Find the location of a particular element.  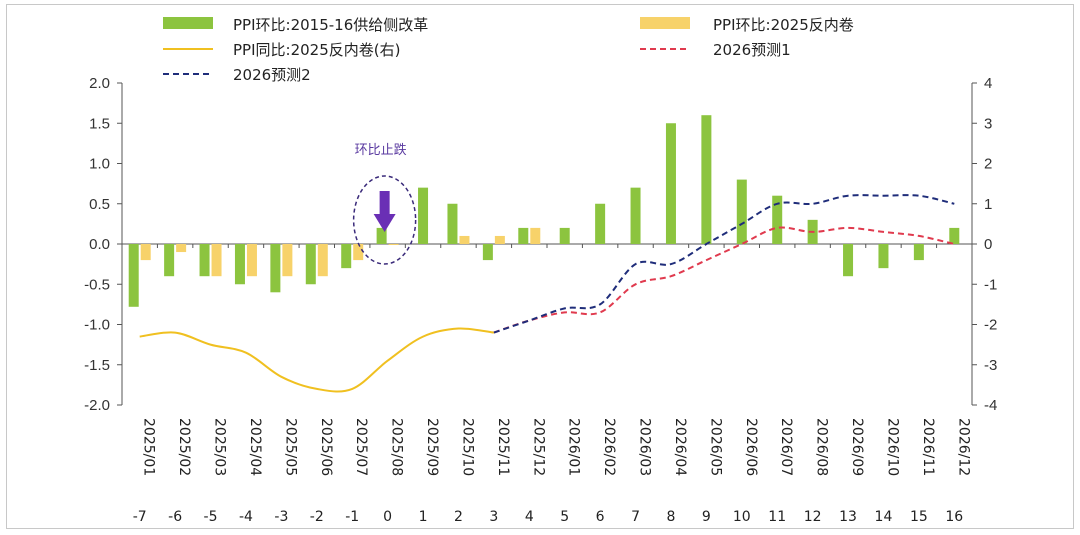

x-category-label: 2026/09 is located at coordinates (857, 447).